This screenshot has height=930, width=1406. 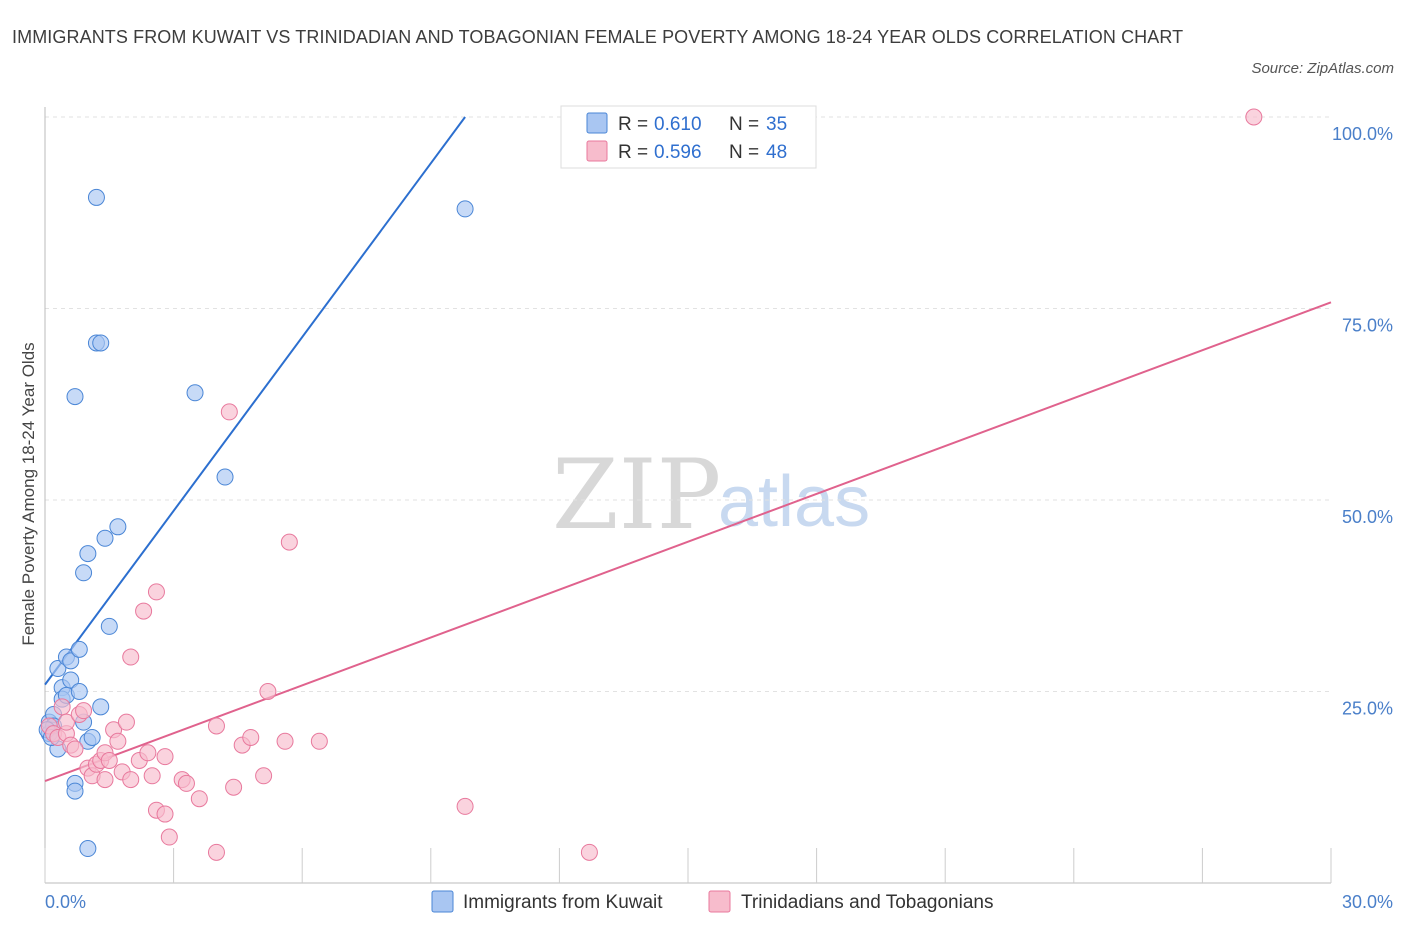 What do you see at coordinates (65, 902) in the screenshot?
I see `x-tick-label-min: 0.0%` at bounding box center [65, 902].